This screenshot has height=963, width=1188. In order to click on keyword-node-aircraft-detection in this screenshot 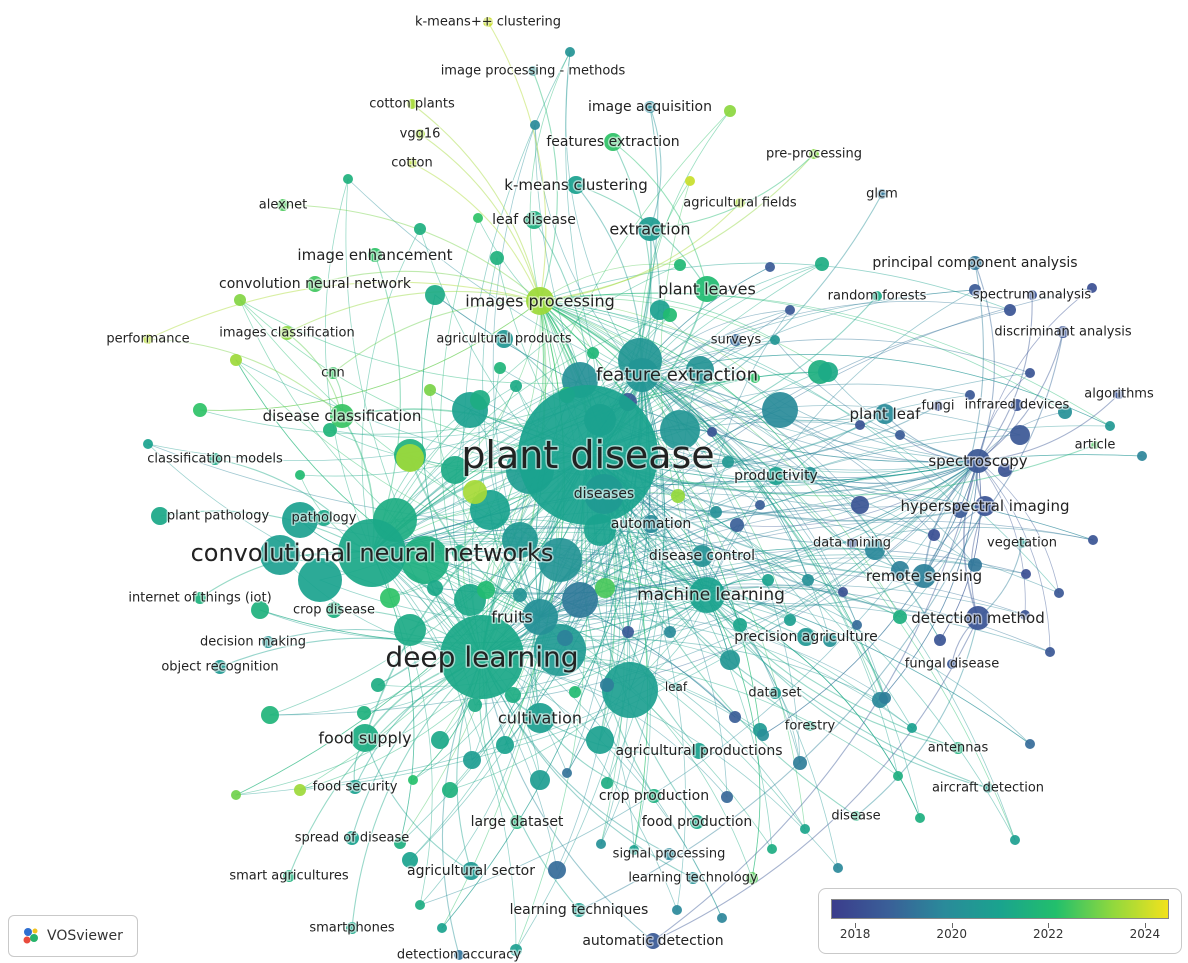, I will do `click(988, 788)`.